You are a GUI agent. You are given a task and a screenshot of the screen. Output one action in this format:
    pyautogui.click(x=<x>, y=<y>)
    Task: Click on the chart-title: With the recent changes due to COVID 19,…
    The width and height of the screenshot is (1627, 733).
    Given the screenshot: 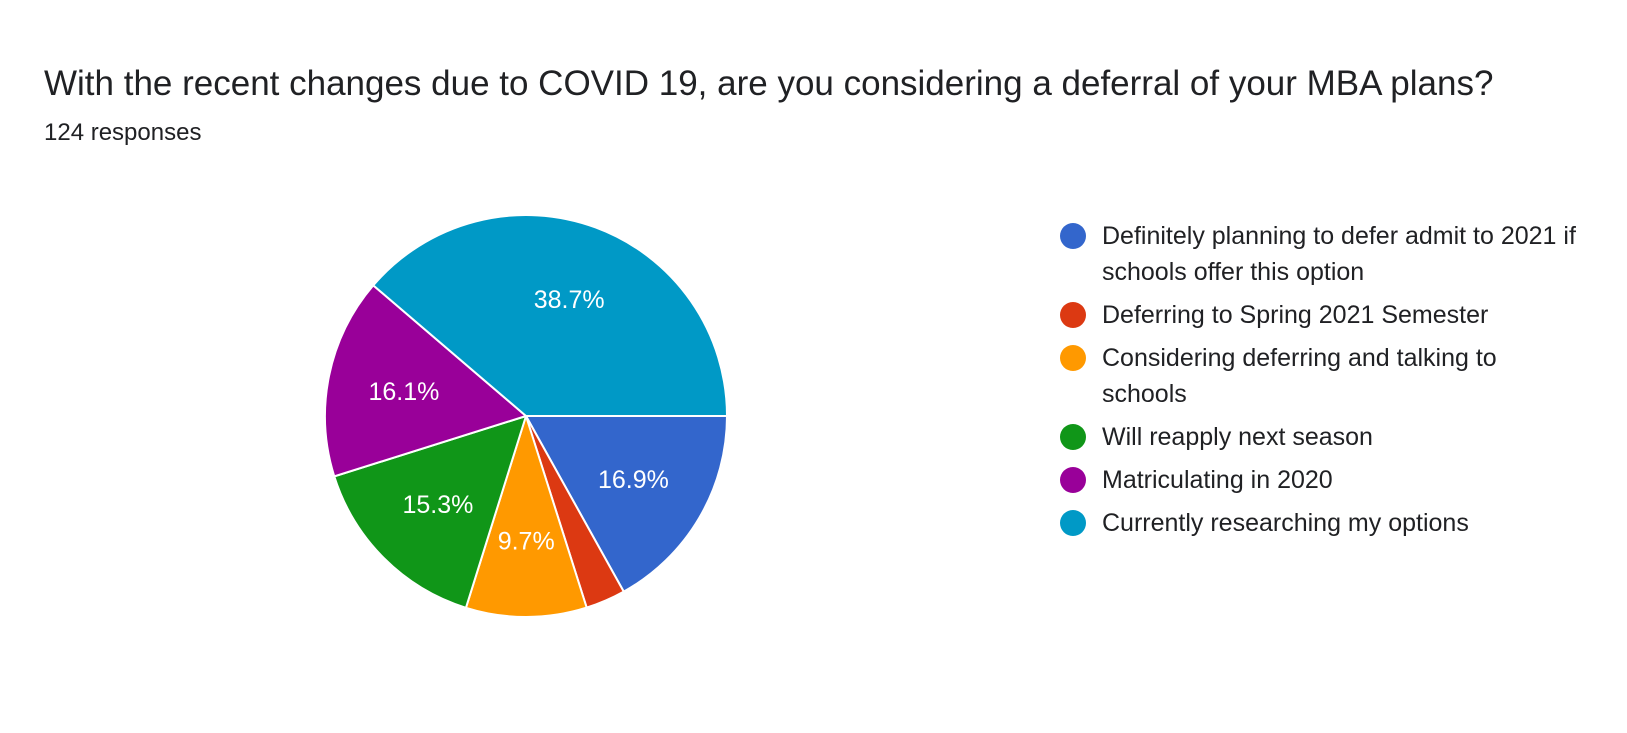 What is the action you would take?
    pyautogui.click(x=769, y=83)
    